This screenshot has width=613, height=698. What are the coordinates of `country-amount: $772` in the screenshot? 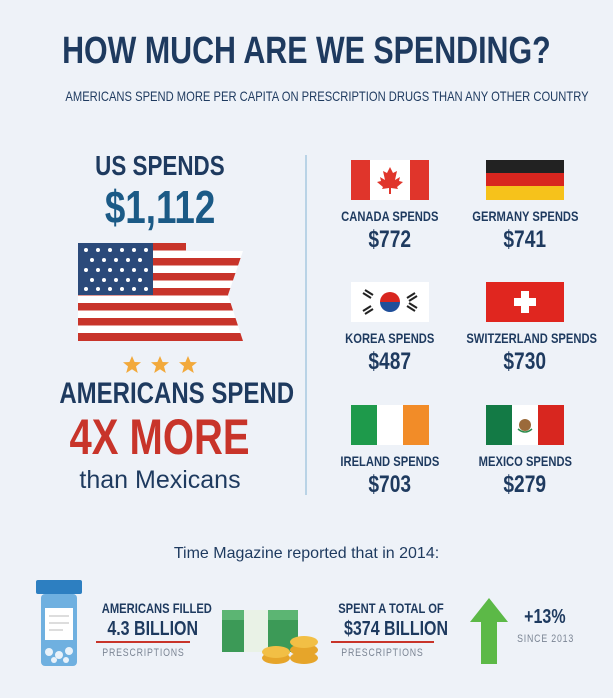 It's located at (390, 239).